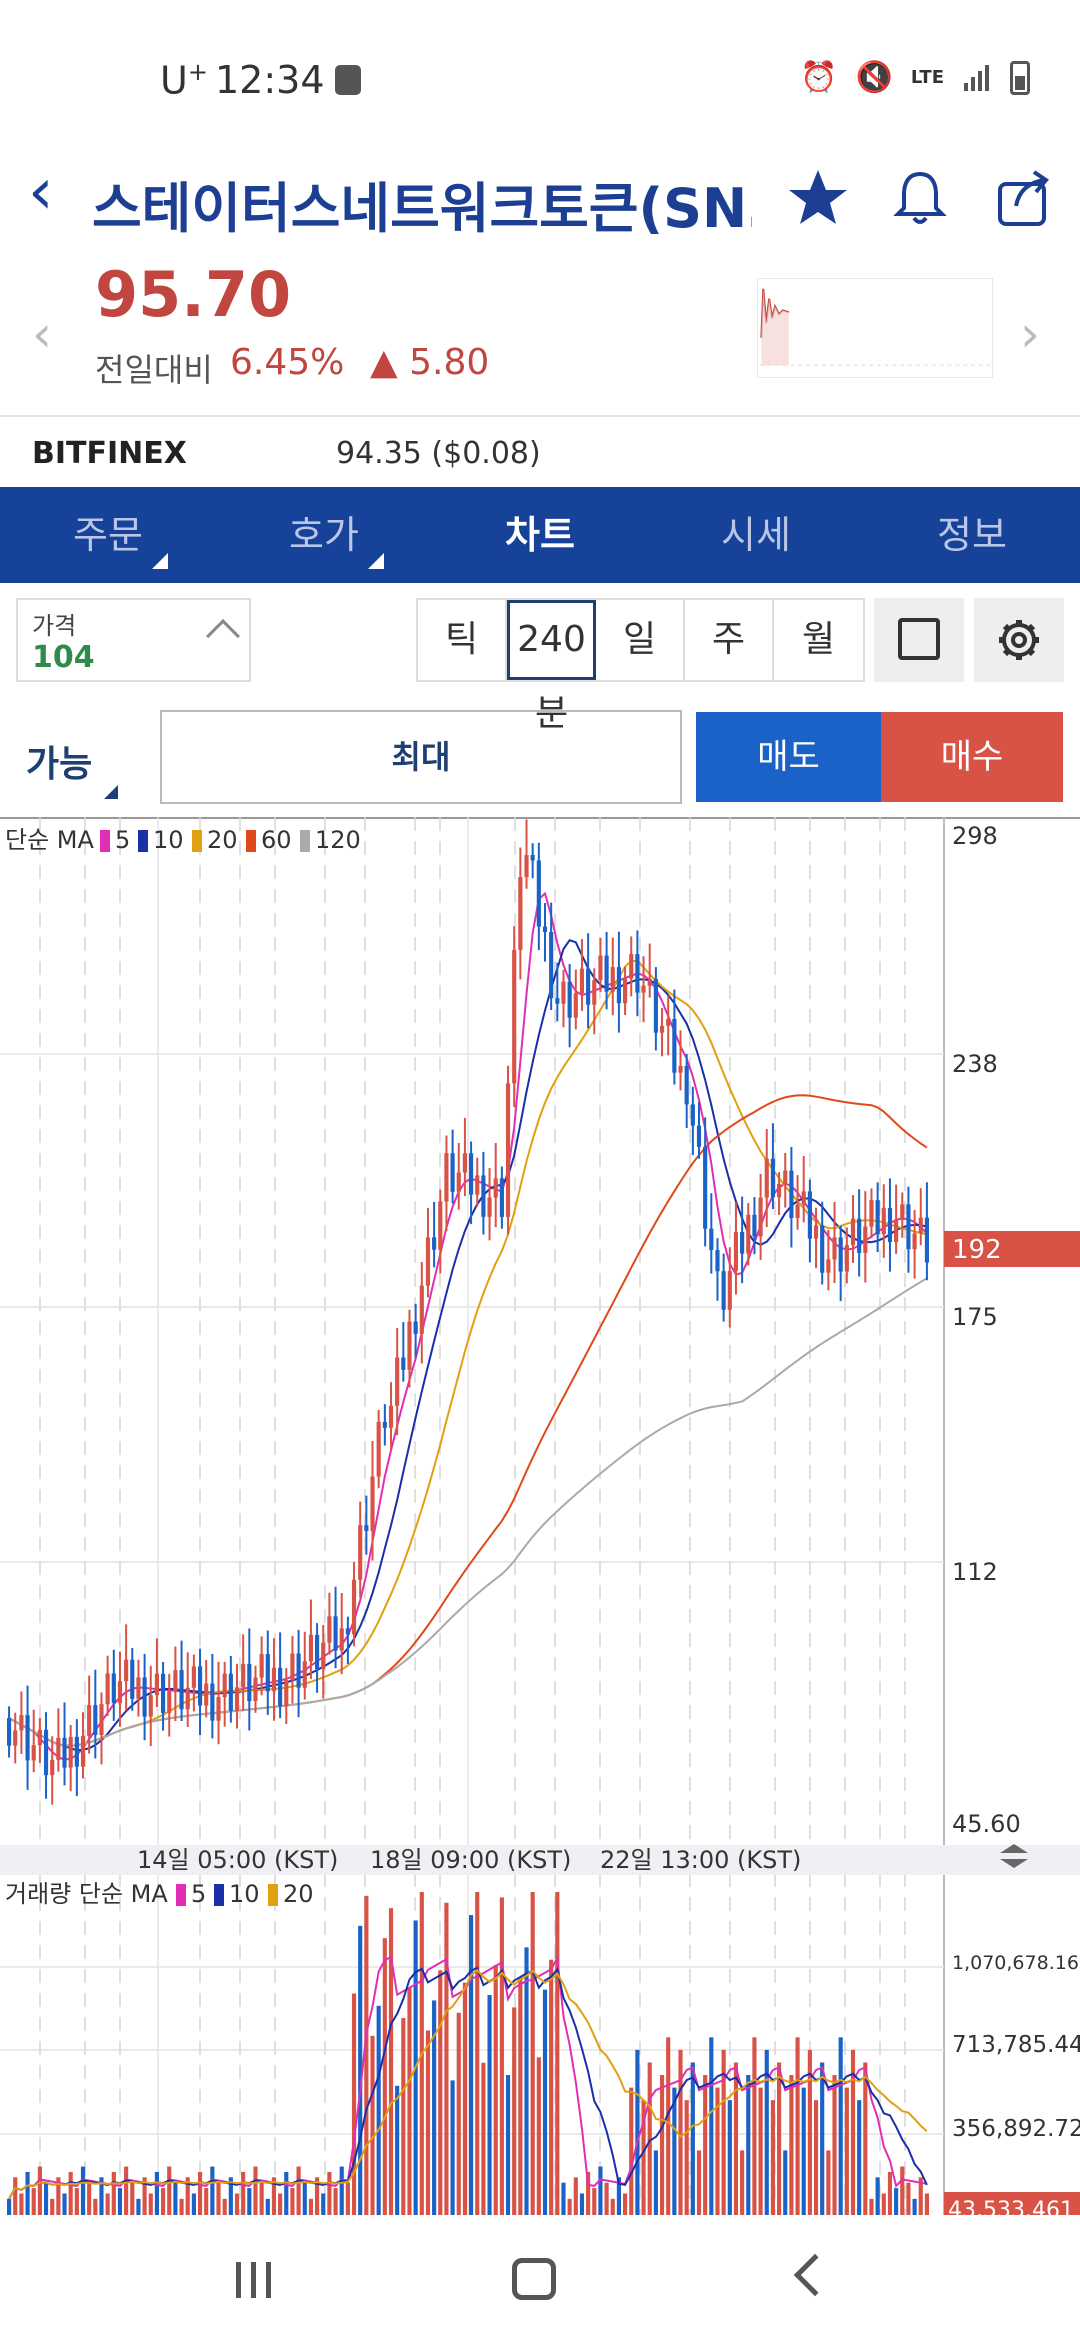 Image resolution: width=1080 pixels, height=2340 pixels. Describe the element at coordinates (324, 535) in the screenshot. I see `tab-orderbook: 호가` at that location.